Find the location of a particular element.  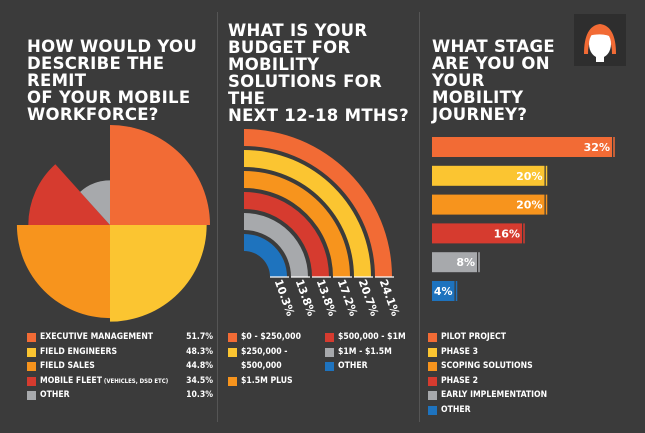

legend-label: $1.5M PLUS is located at coordinates (267, 380).